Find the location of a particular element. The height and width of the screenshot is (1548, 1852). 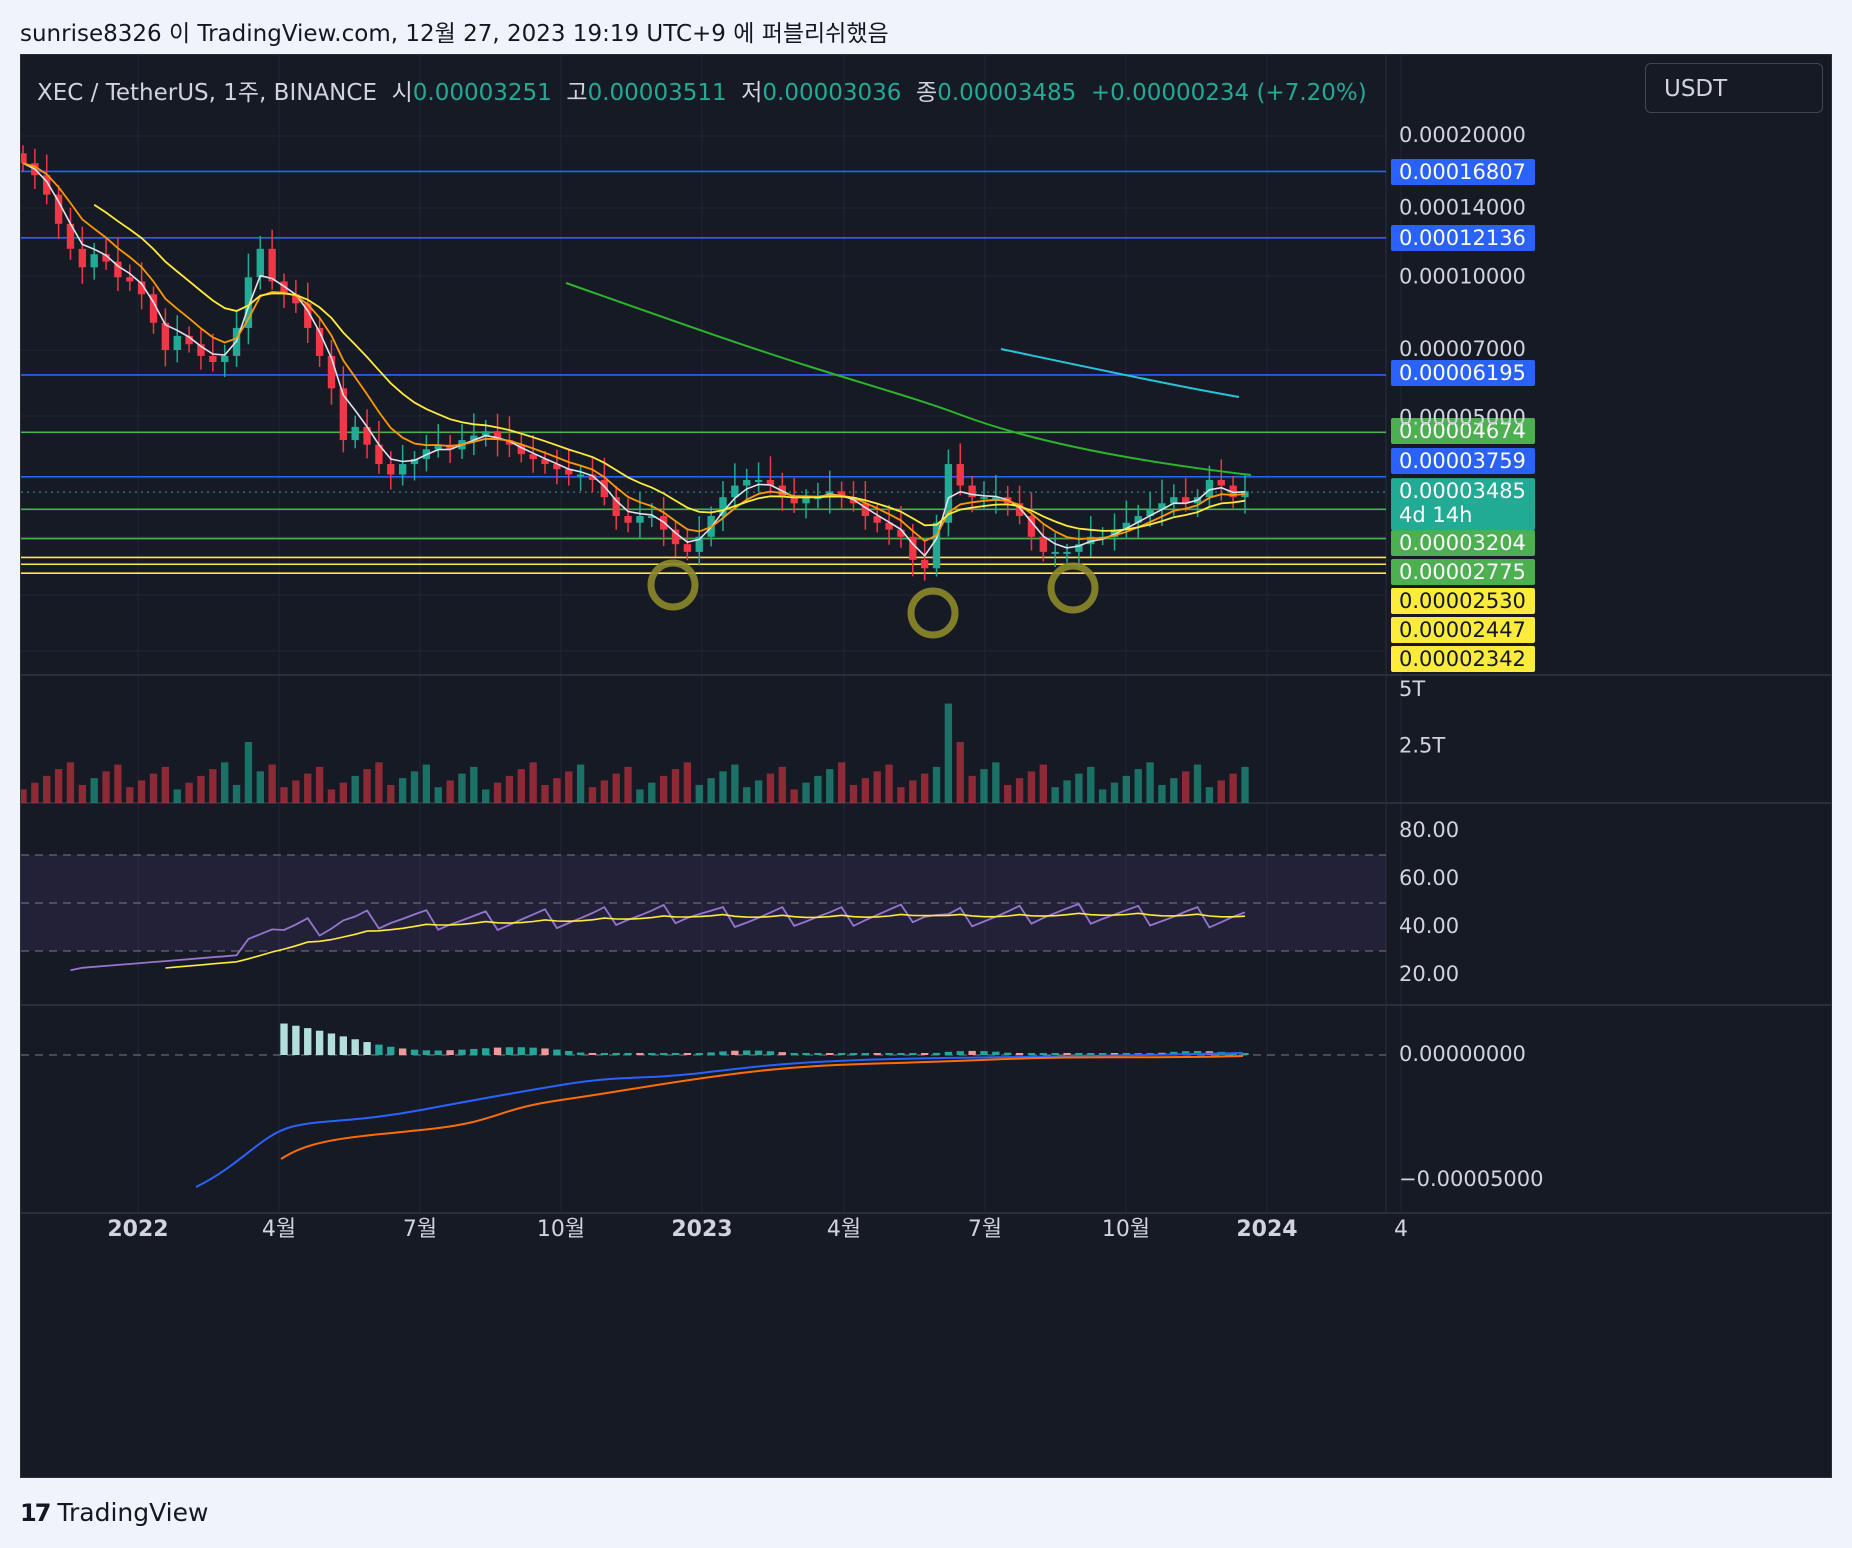

footer-brand: 17 TradingView is located at coordinates (114, 1512).